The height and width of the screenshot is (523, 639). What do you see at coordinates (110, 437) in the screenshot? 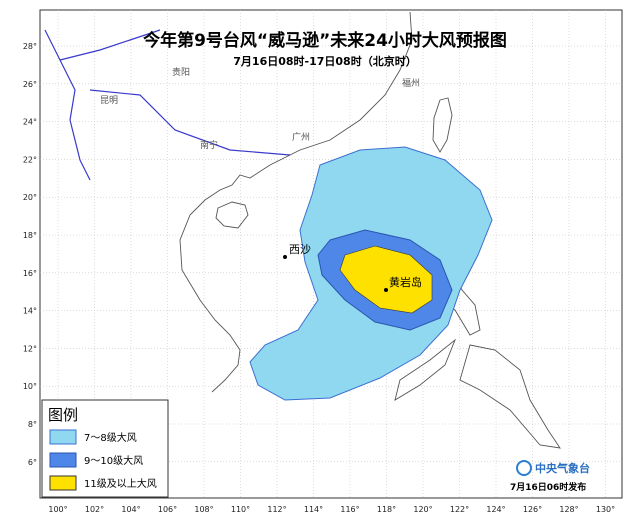
I see `legend-label: 7～8级大风` at bounding box center [110, 437].